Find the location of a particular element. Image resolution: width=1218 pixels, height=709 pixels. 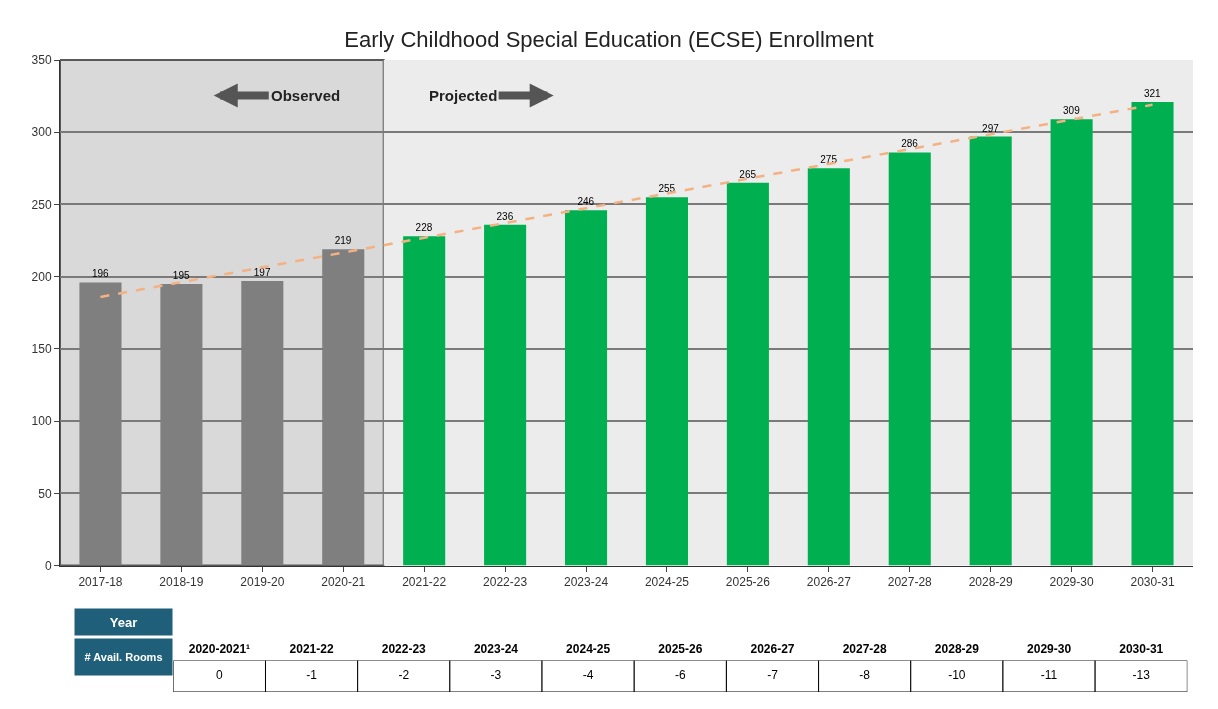

y-tick-label: 100 is located at coordinates (41, 421).